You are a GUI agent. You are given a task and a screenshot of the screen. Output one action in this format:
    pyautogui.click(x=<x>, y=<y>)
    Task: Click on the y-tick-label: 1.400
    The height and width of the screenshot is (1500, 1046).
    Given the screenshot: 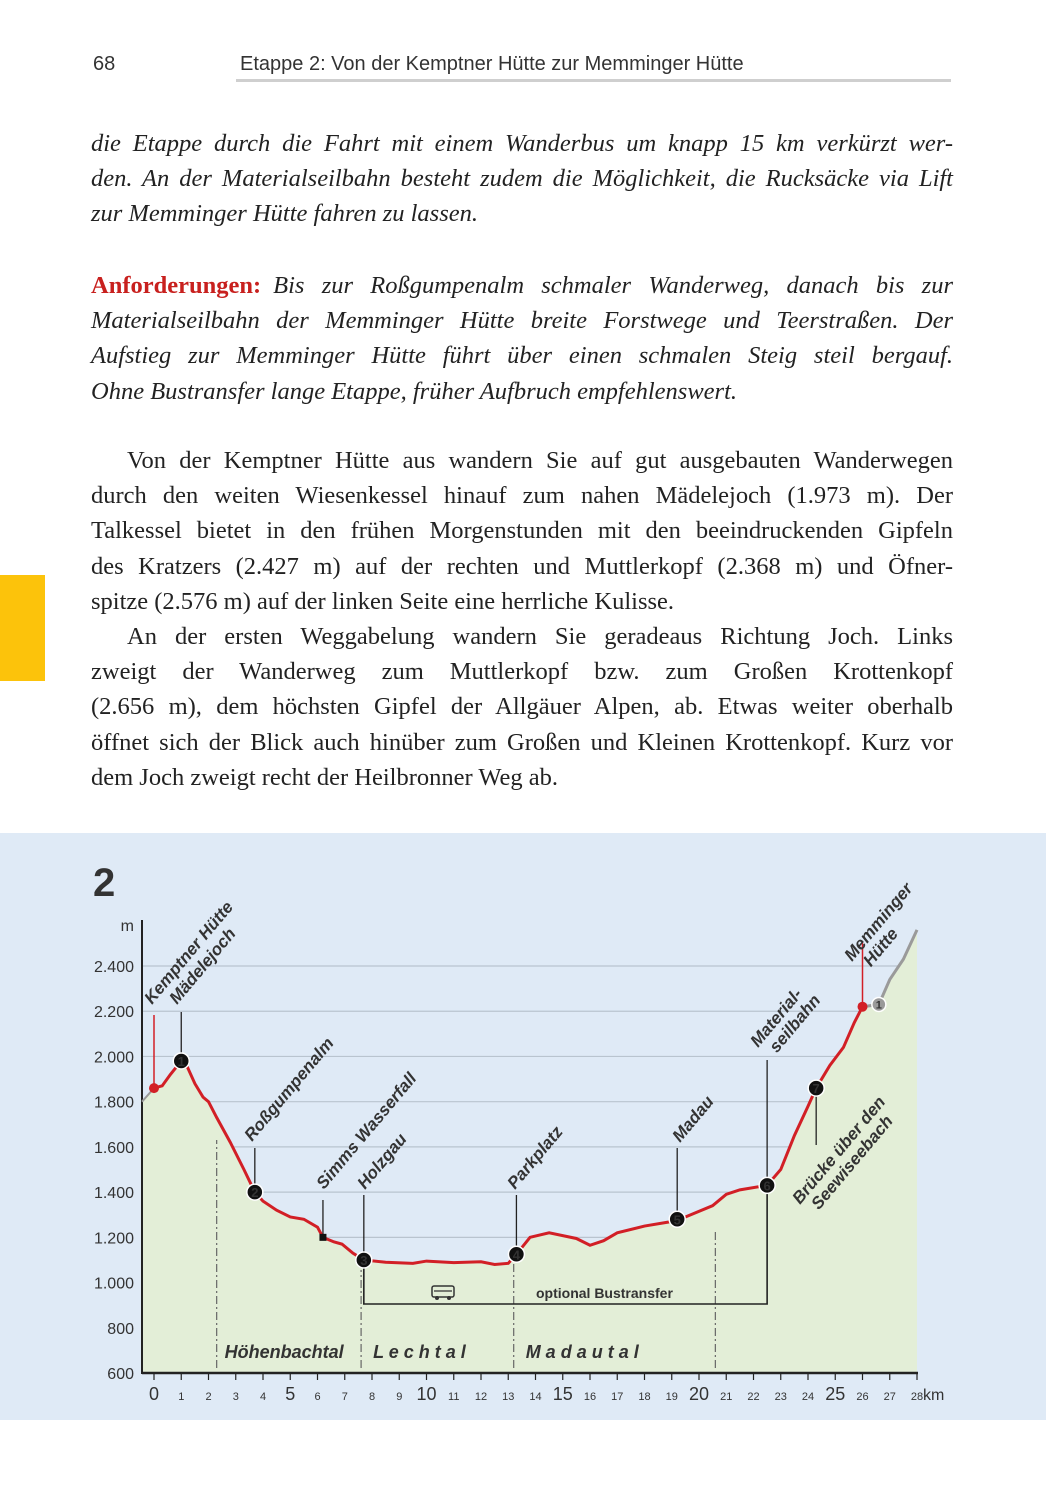 What is the action you would take?
    pyautogui.click(x=114, y=1193)
    